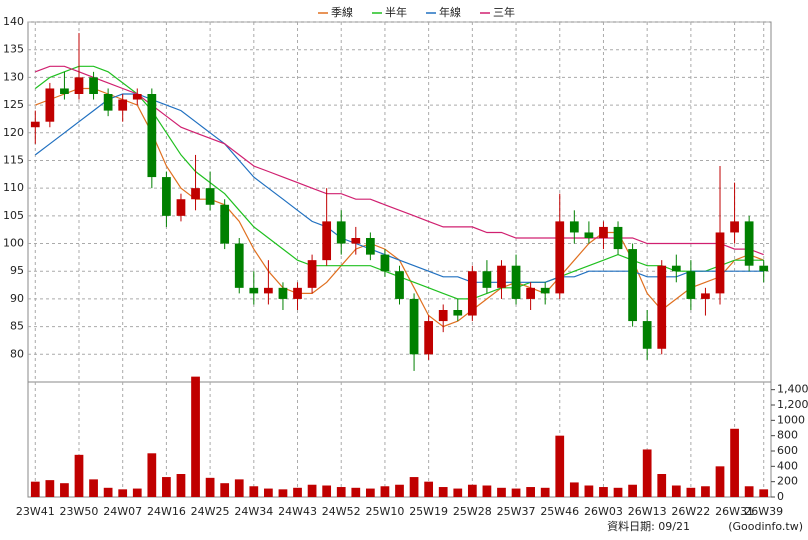 This screenshot has width=808, height=540. What do you see at coordinates (342, 12) in the screenshot?
I see `legend-label: 季線` at bounding box center [342, 12].